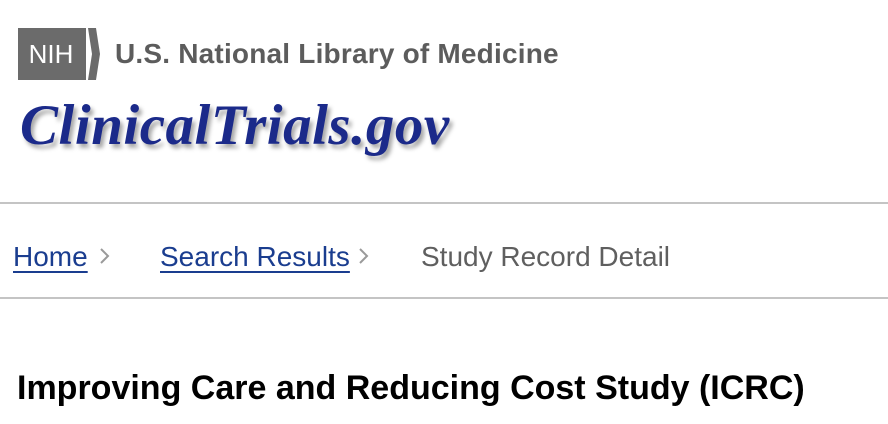  What do you see at coordinates (255, 256) in the screenshot?
I see `breadcrumb-search-results-link: Search Results` at bounding box center [255, 256].